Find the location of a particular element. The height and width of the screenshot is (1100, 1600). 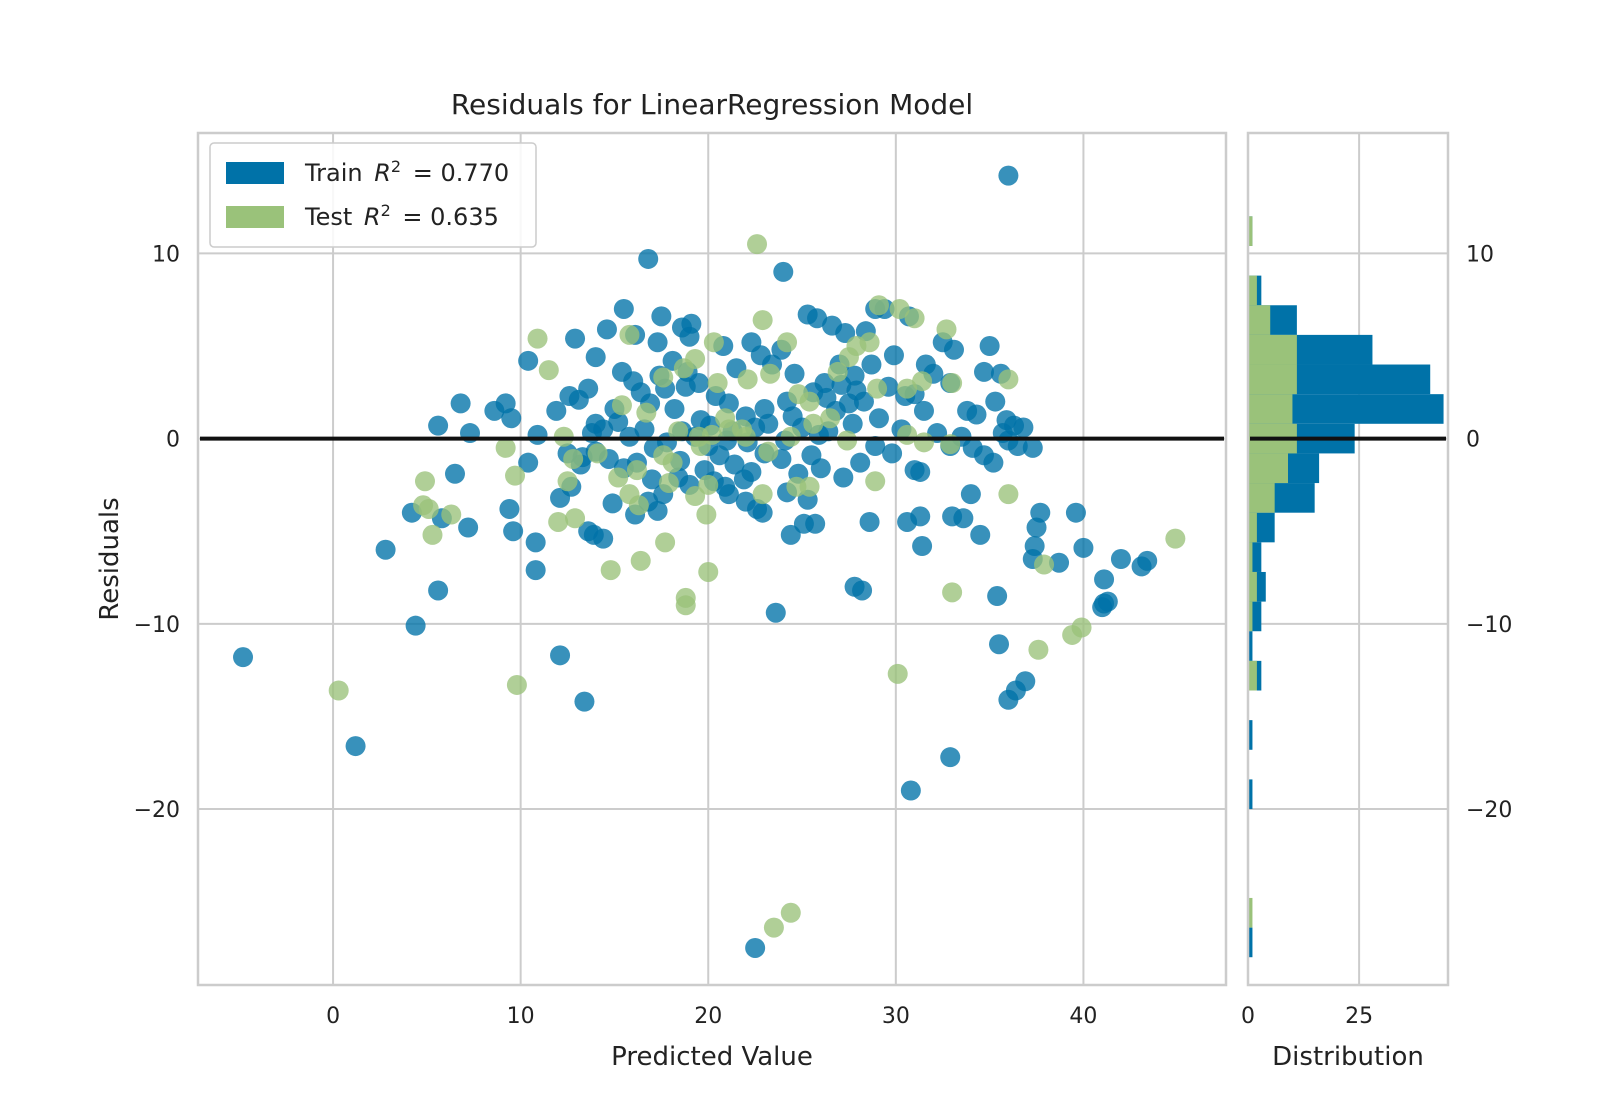

legend-box is located at coordinates (373, 195).